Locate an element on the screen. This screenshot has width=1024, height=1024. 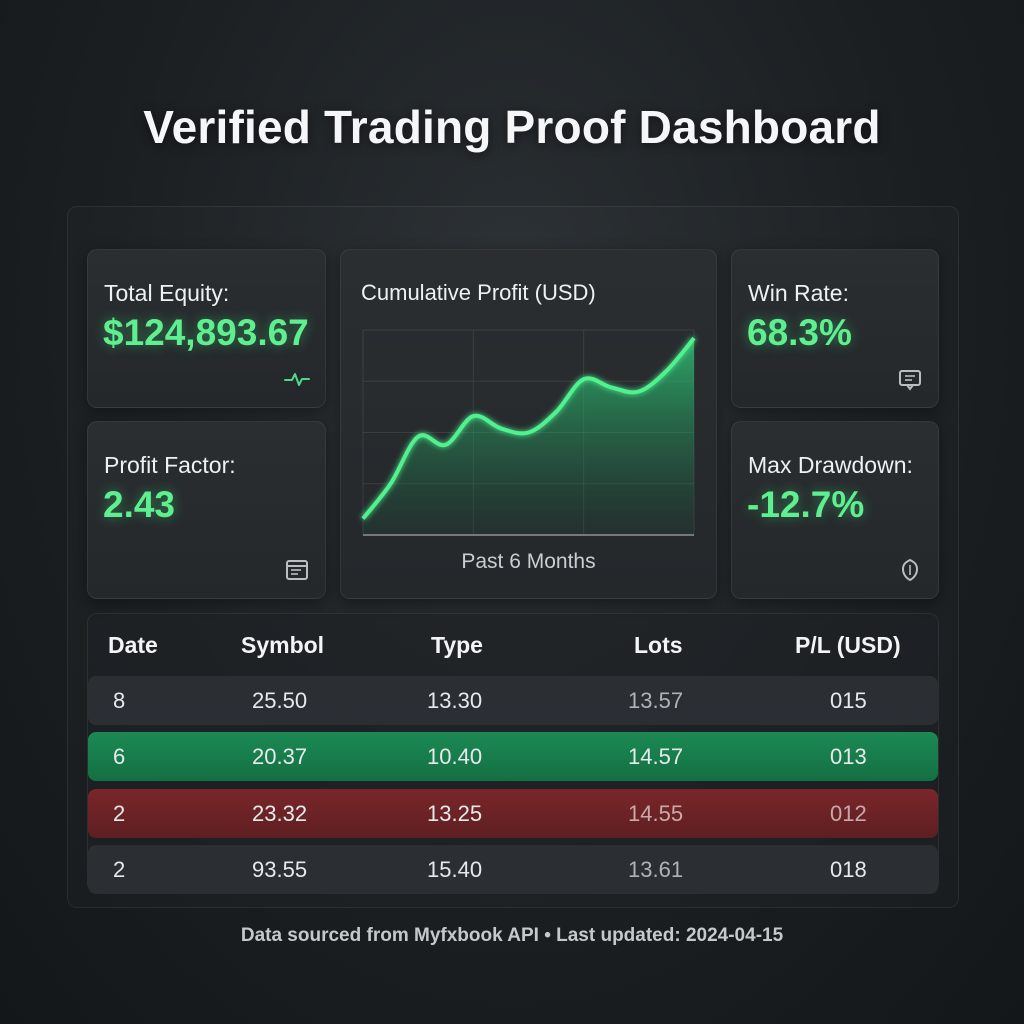
header-date: Date is located at coordinates (133, 645).